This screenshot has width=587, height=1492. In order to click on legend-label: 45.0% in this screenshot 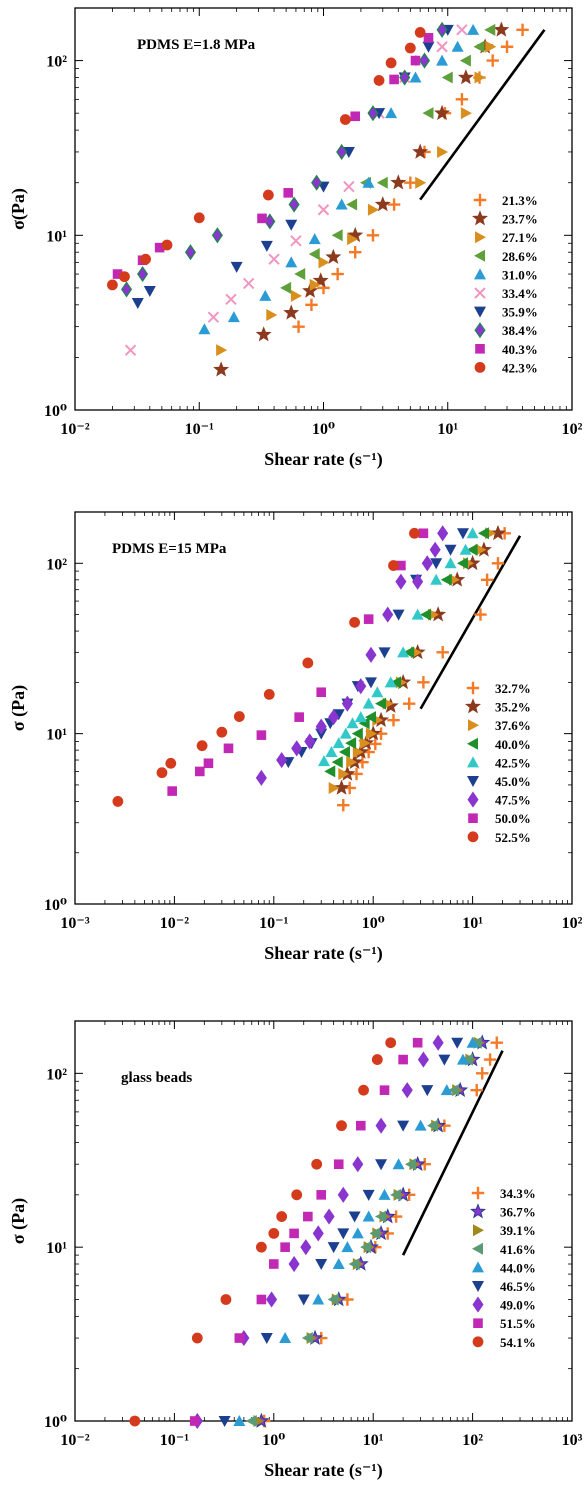, I will do `click(513, 781)`.